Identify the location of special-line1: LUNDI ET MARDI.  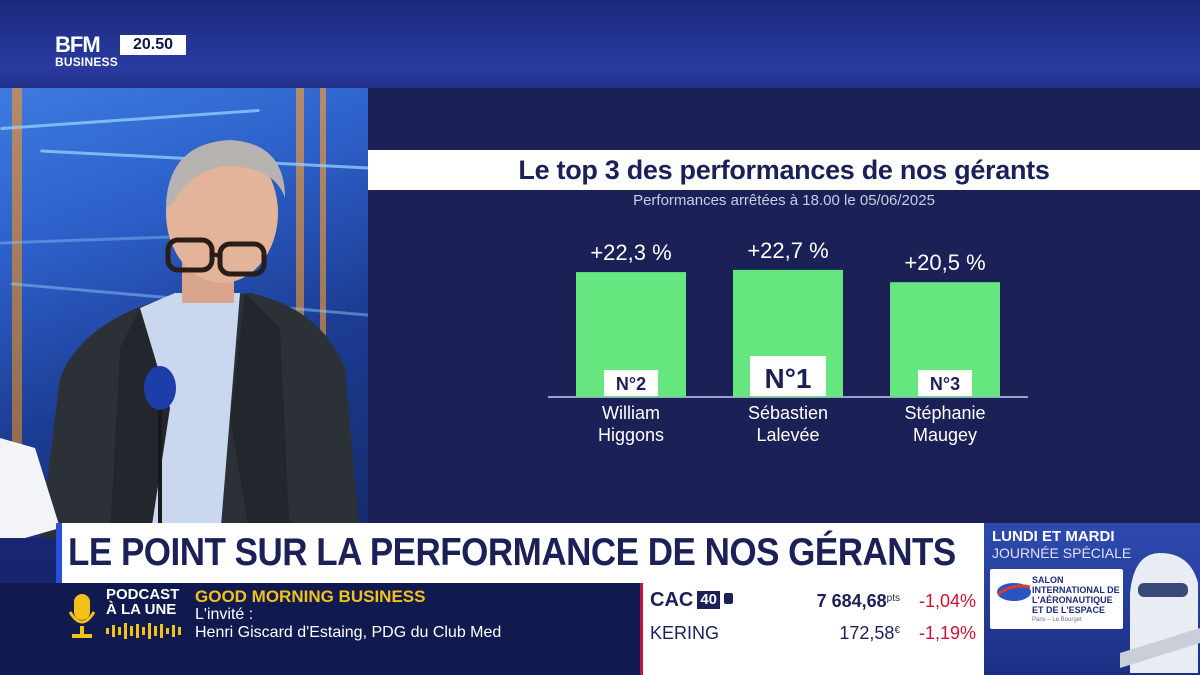
(1053, 536).